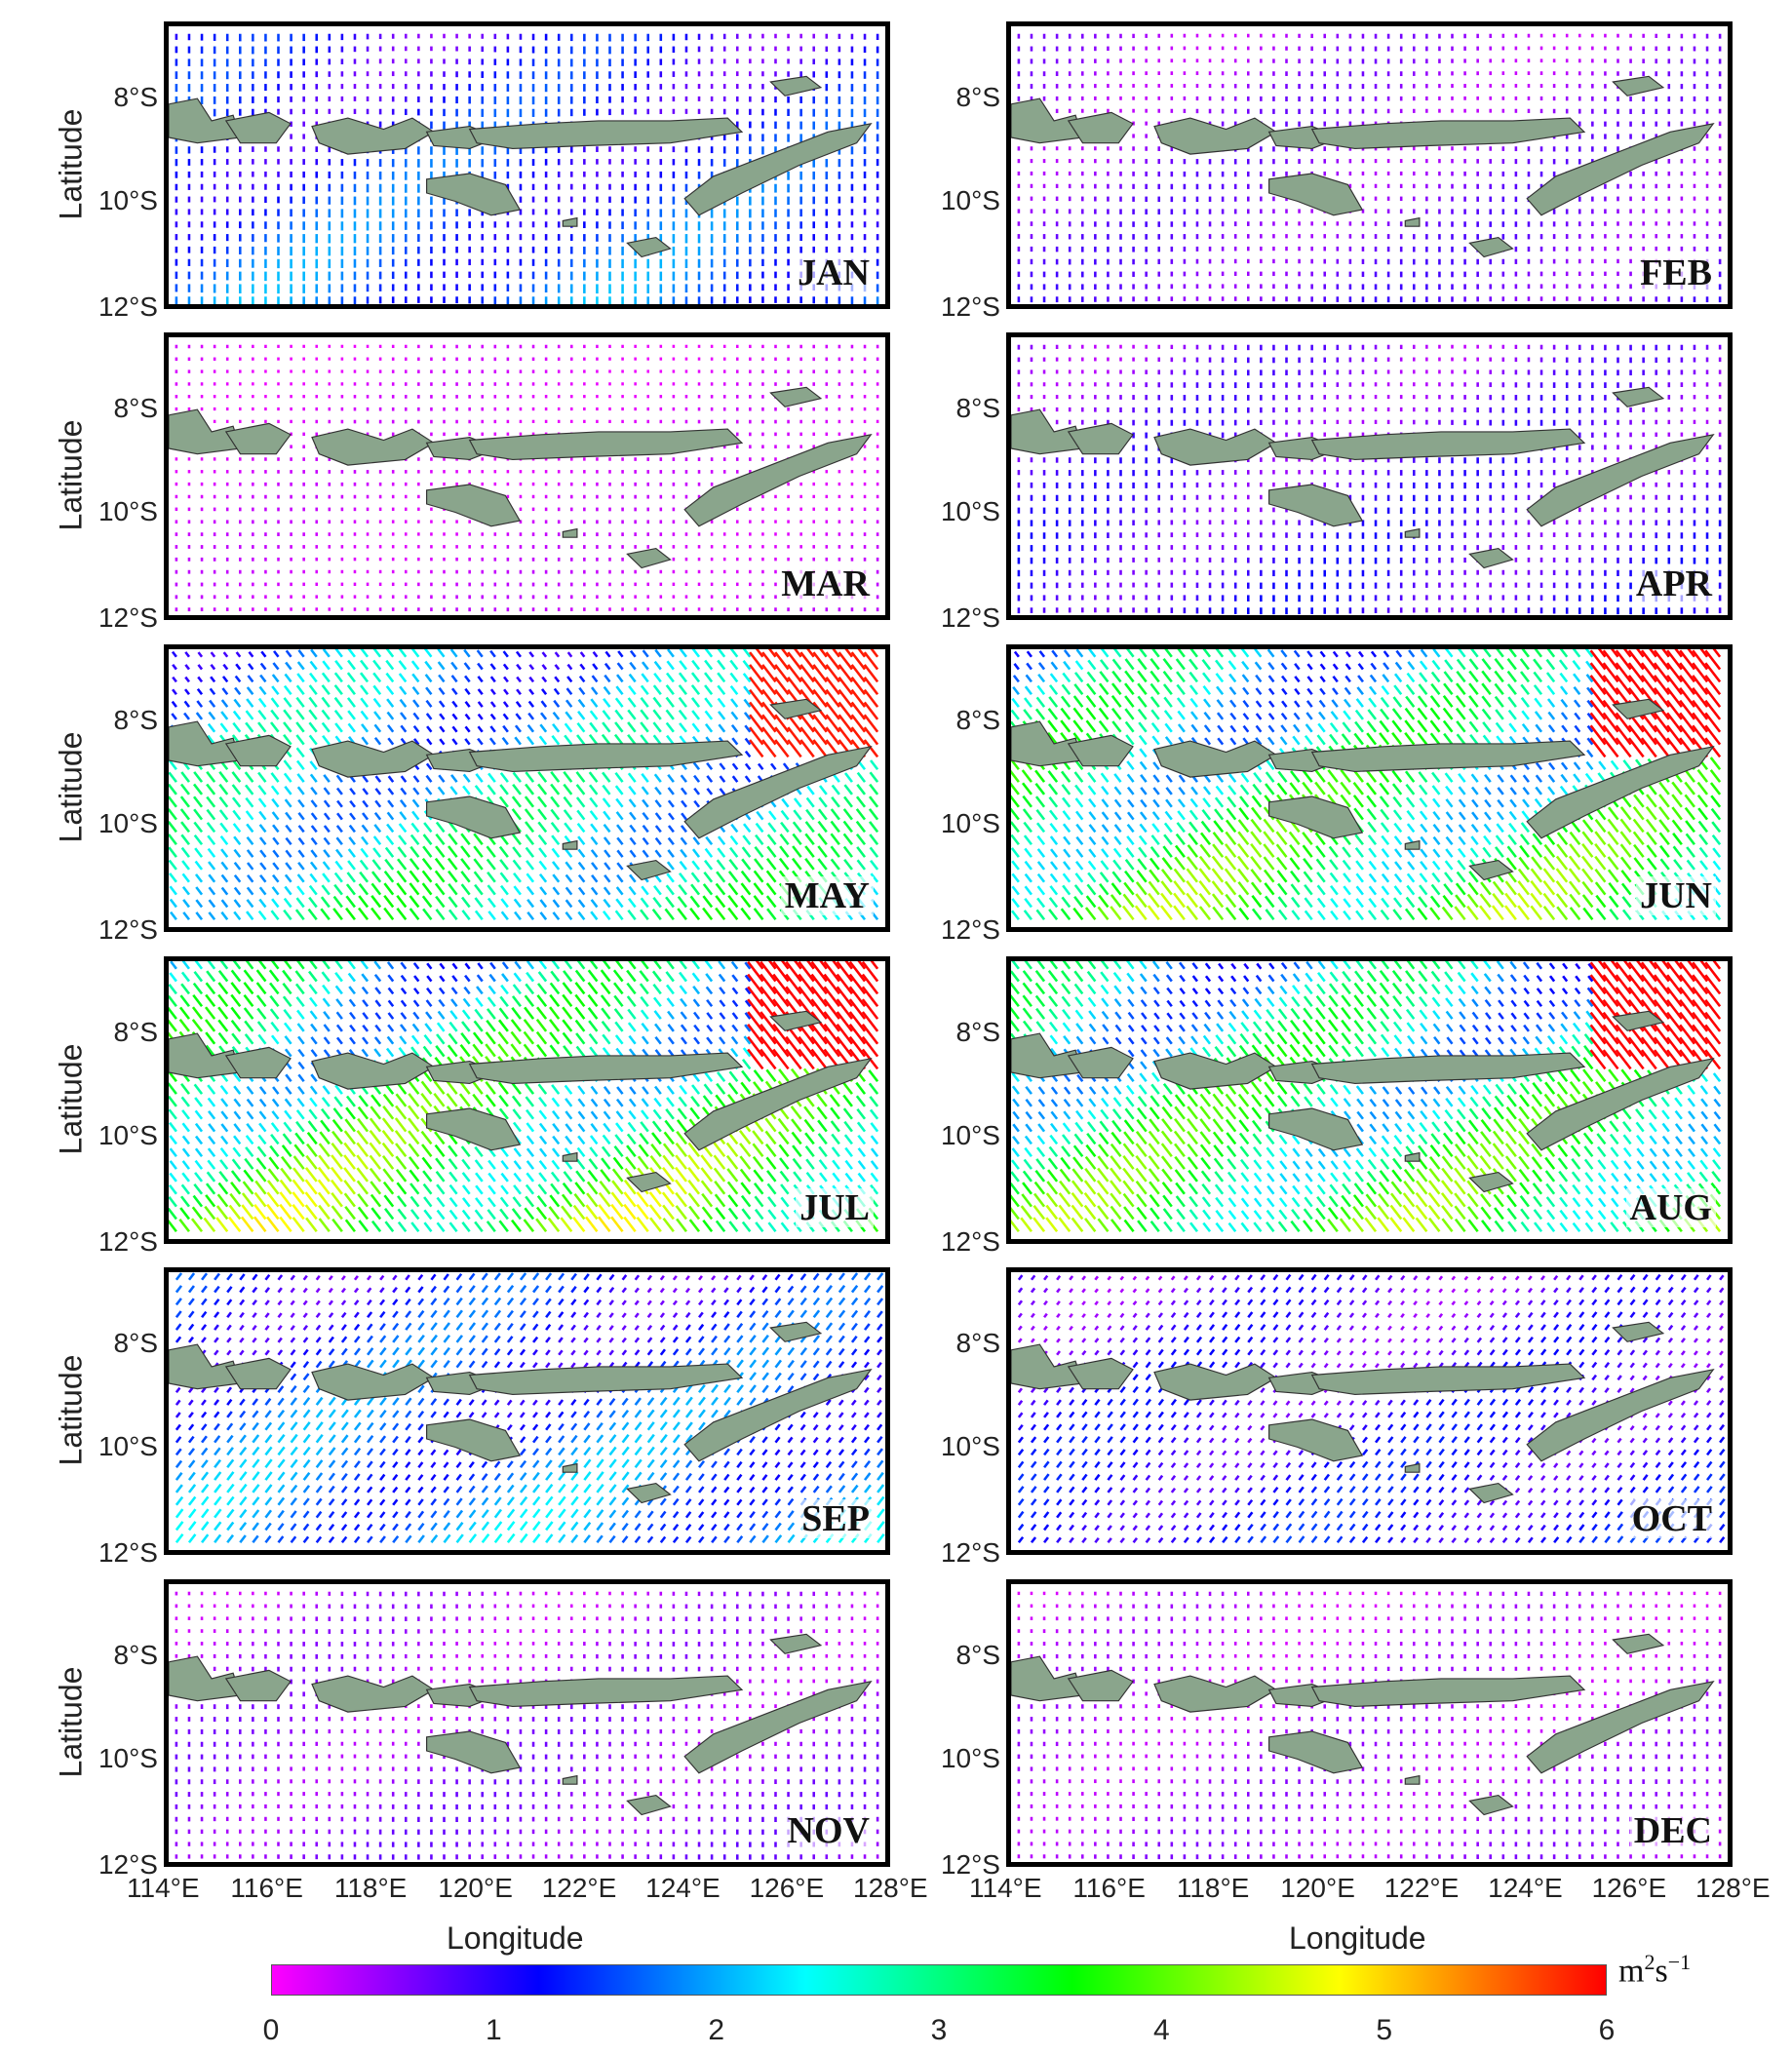  Describe the element at coordinates (825, 583) in the screenshot. I see `month-label: MAR` at that location.